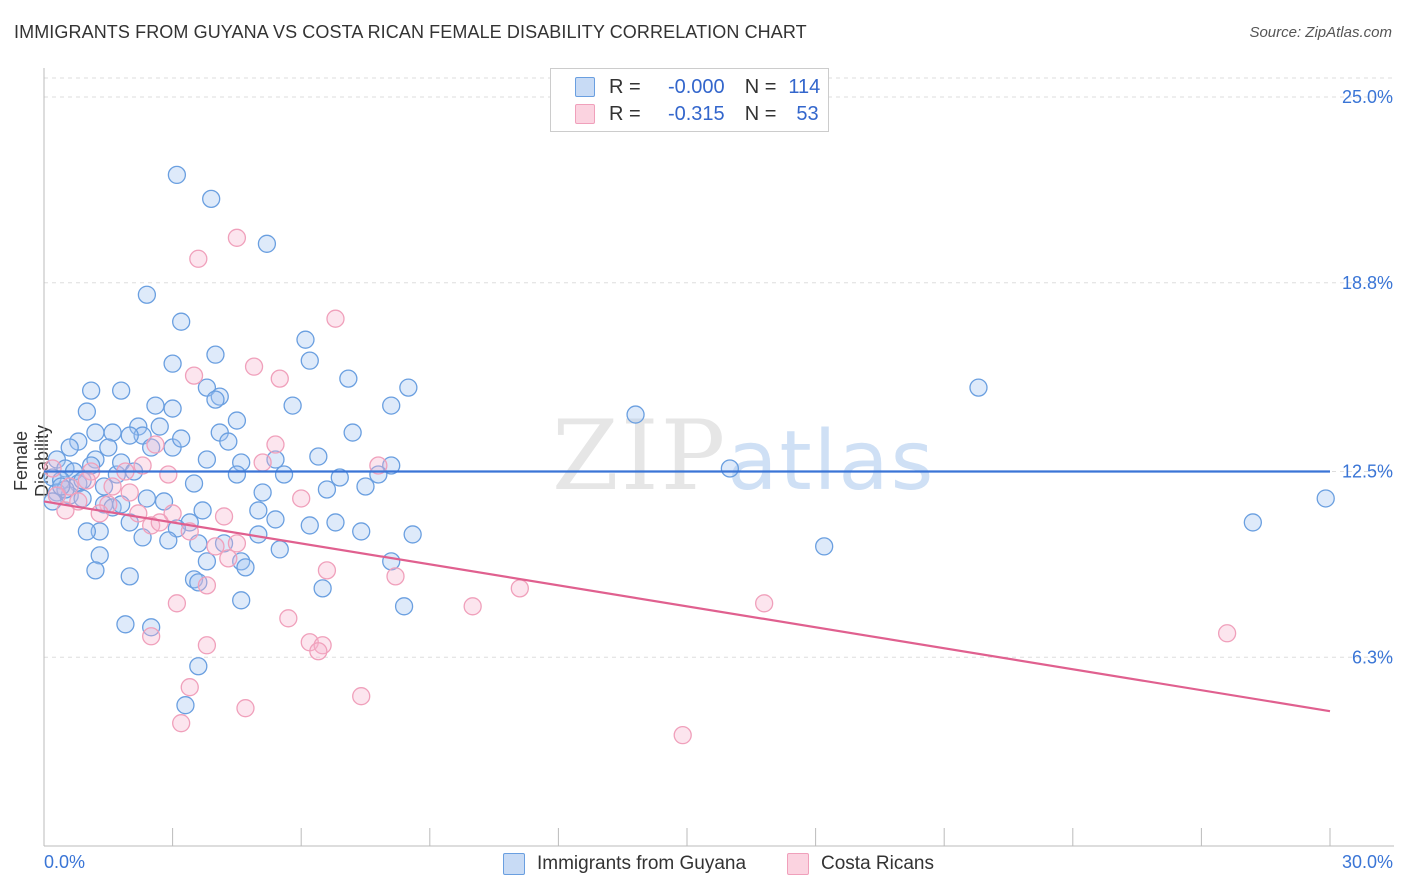 The image size is (1406, 892). Describe the element at coordinates (640, 456) in the screenshot. I see `watermark-zip: ZIP` at that location.